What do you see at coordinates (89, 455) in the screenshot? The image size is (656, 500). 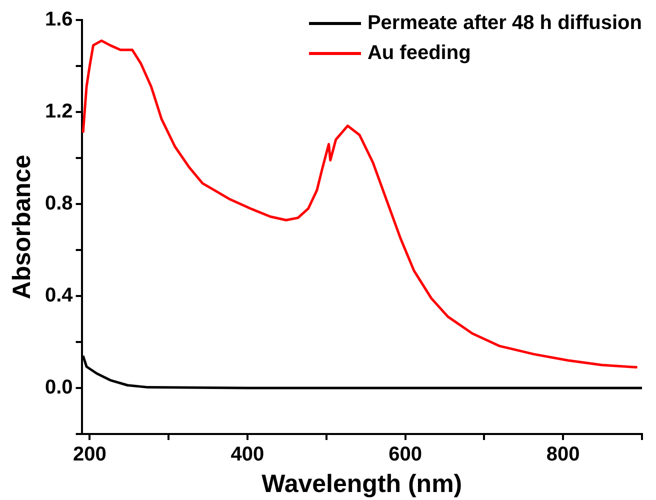 I see `x-tick-label: 200` at bounding box center [89, 455].